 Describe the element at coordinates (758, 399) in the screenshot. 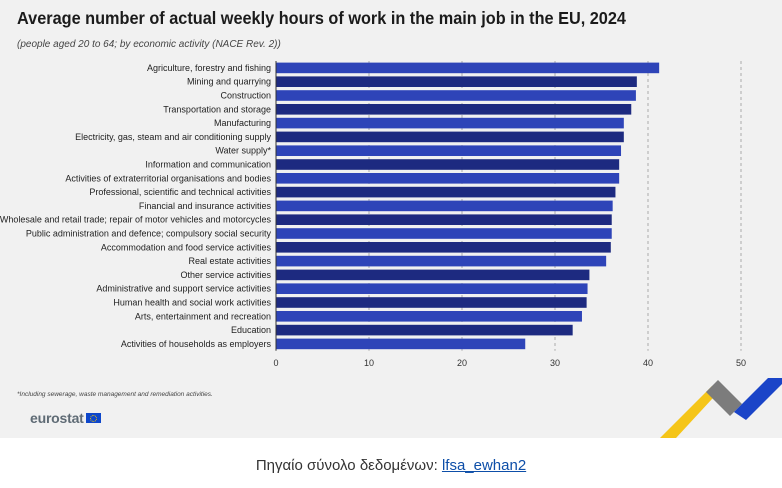

I see `blue-chevron-shape` at that location.